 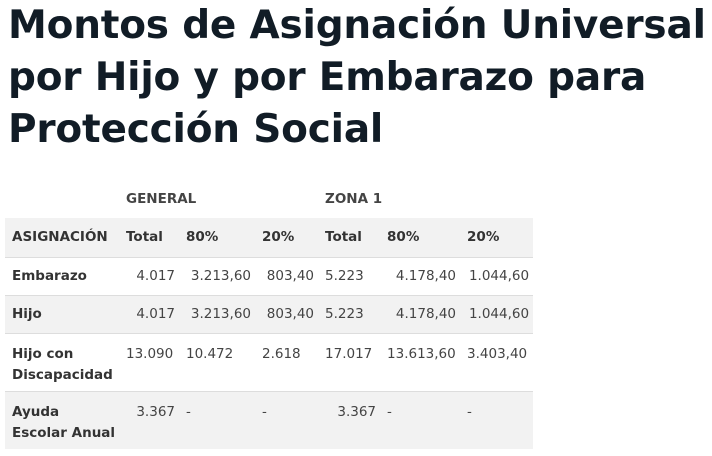 What do you see at coordinates (483, 237) in the screenshot?
I see `column-header-zona-20: 20%` at bounding box center [483, 237].